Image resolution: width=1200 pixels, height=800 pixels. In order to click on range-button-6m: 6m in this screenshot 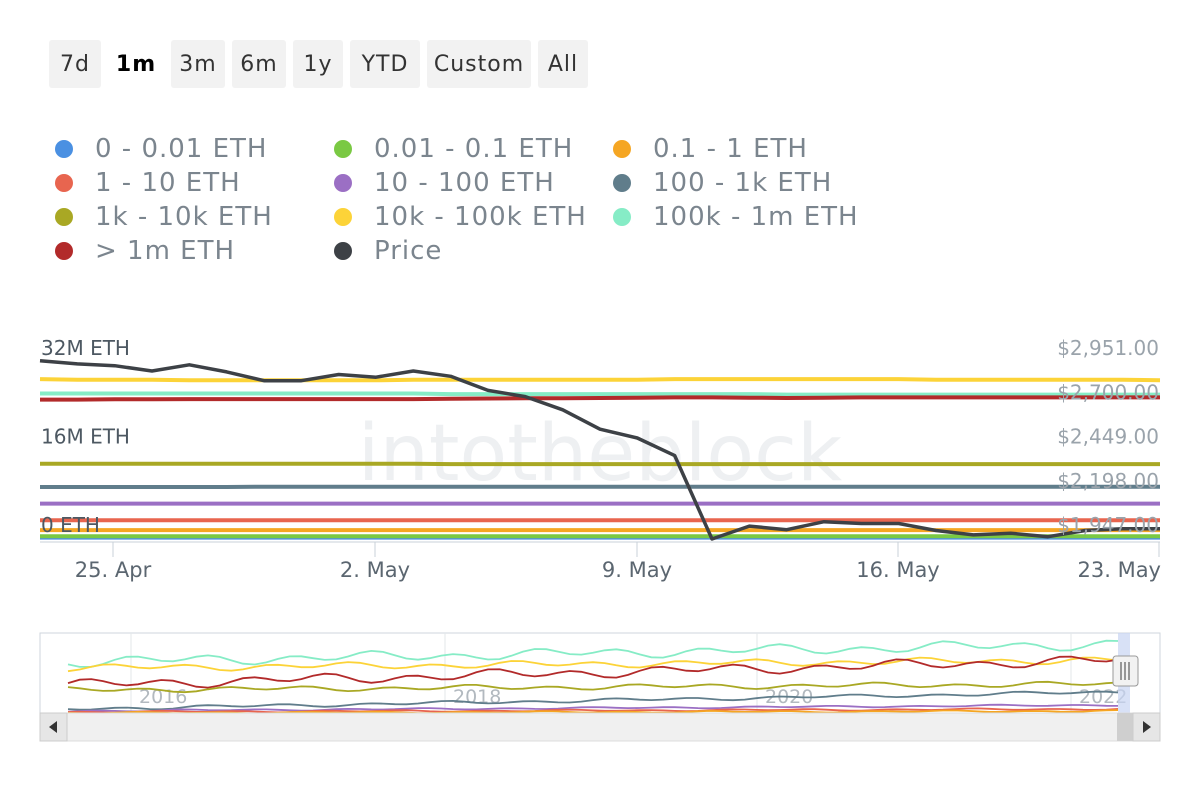, I will do `click(259, 64)`.